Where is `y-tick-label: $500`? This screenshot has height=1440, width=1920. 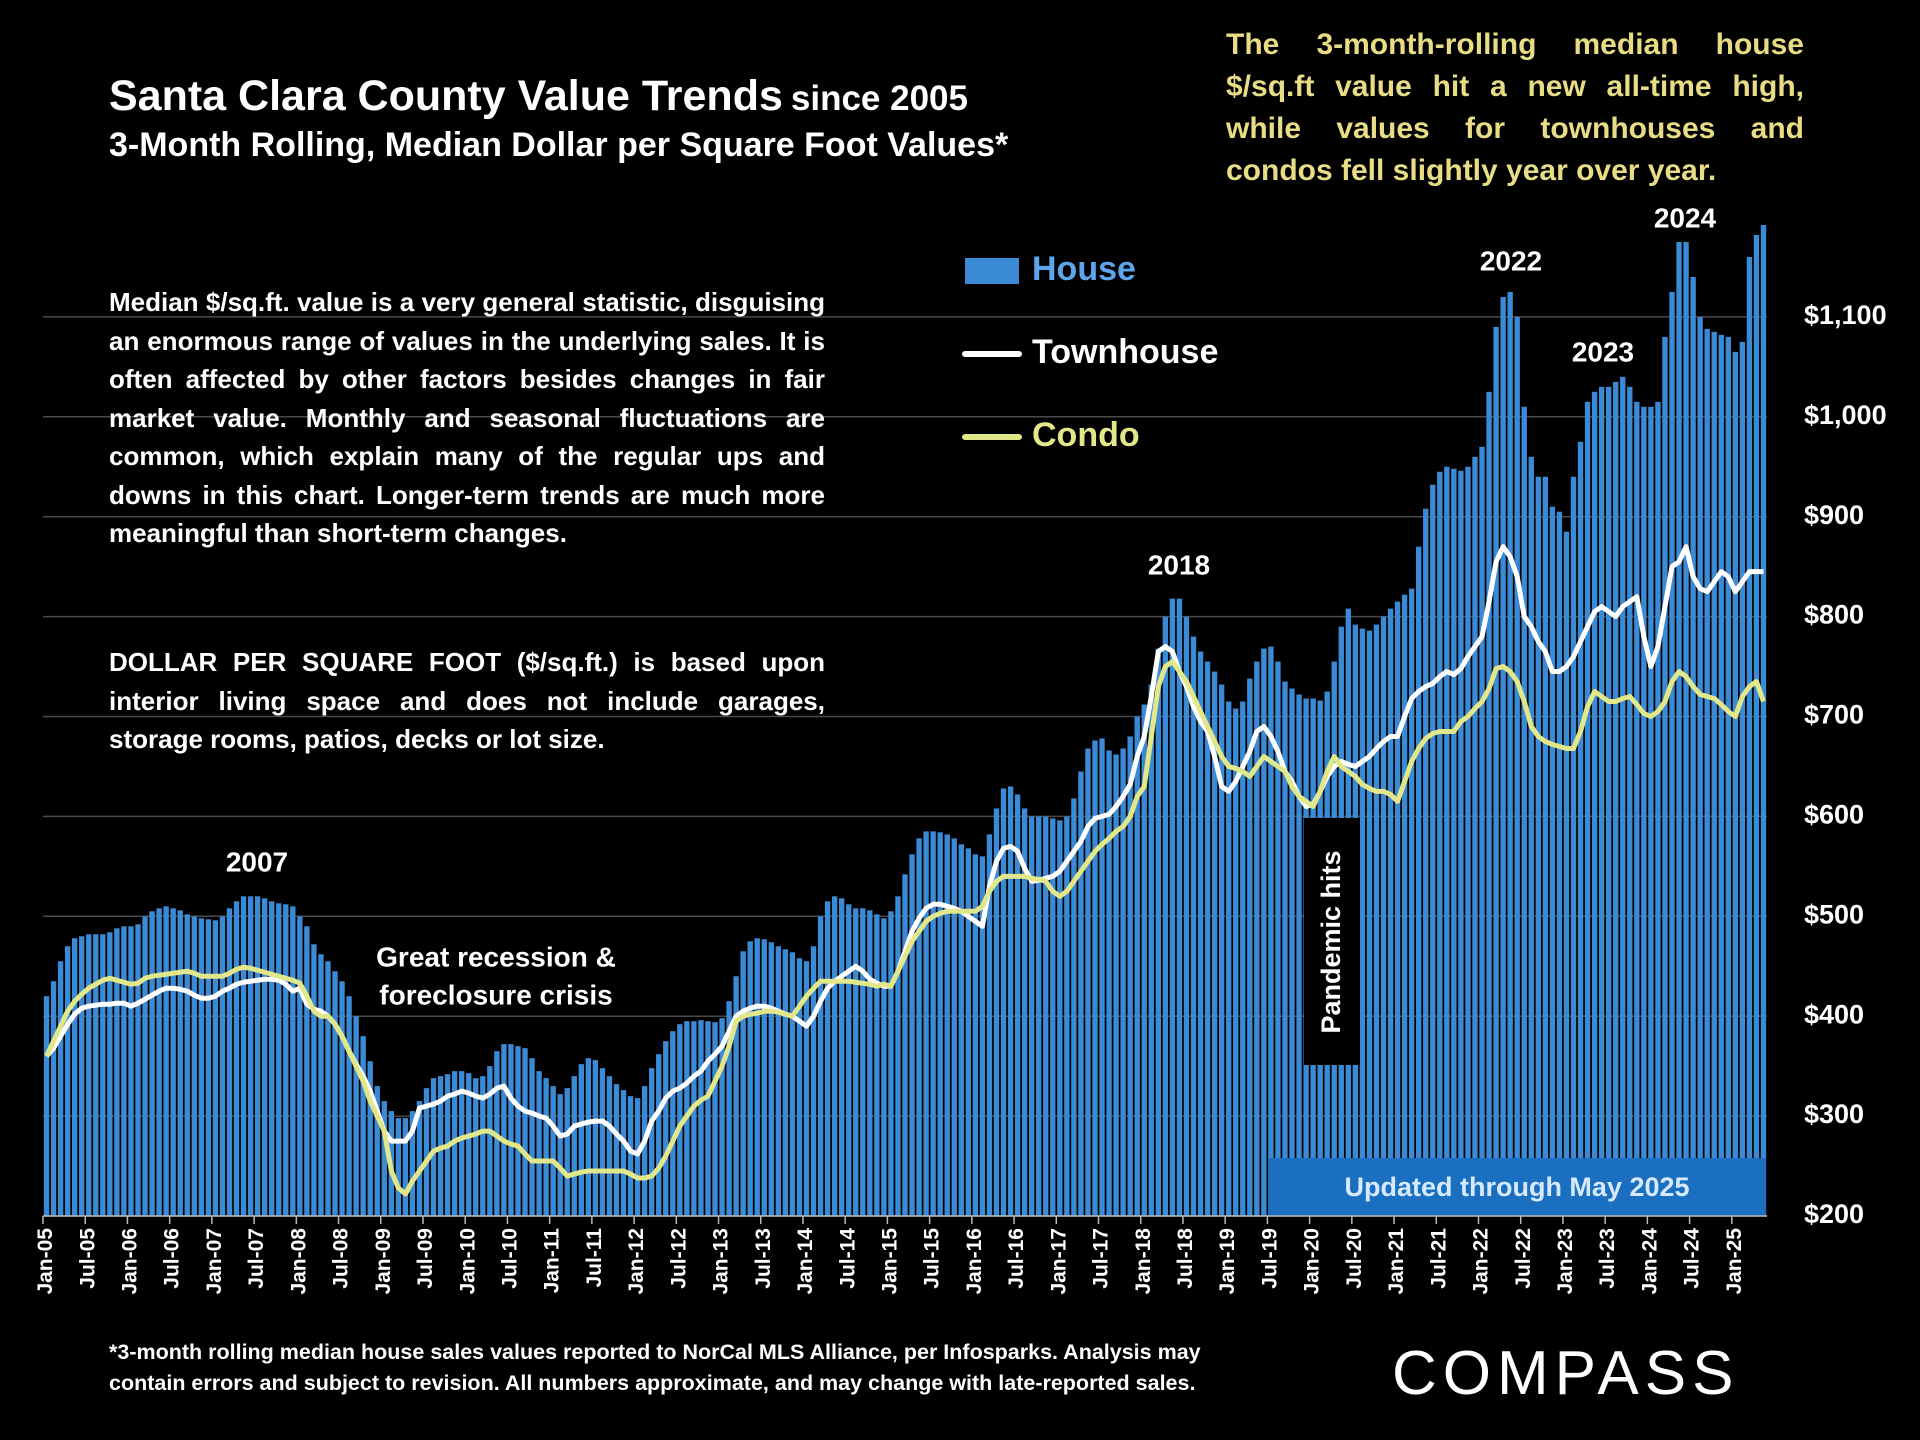
y-tick-label: $500 is located at coordinates (1834, 914).